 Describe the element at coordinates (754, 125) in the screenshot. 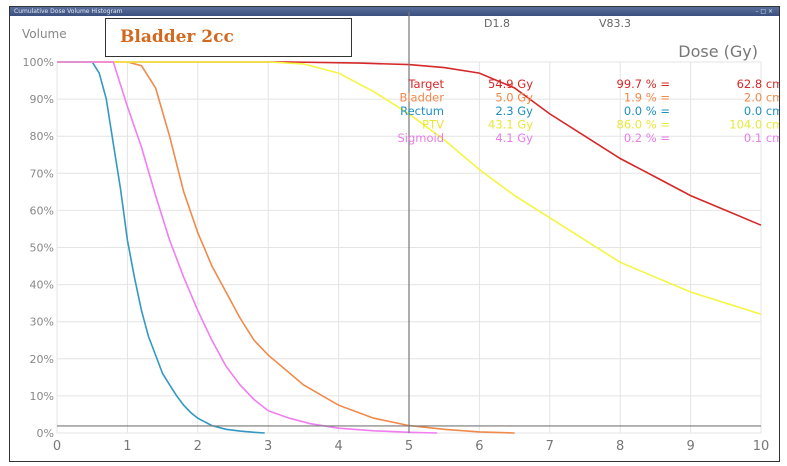

I see `legend-vol-ptv: 104.0 cm³` at that location.